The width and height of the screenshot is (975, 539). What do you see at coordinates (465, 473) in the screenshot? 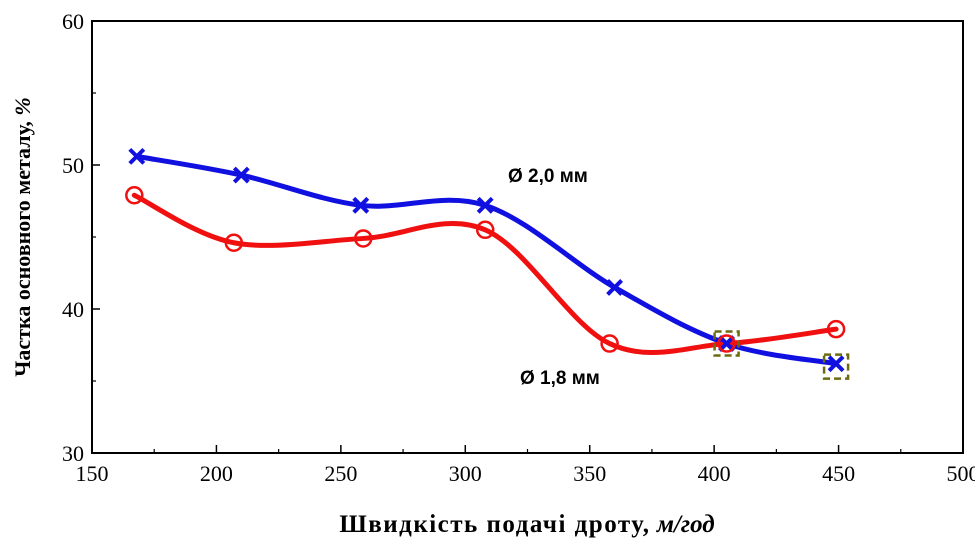
I see `x-tick-label: 300` at bounding box center [465, 473].